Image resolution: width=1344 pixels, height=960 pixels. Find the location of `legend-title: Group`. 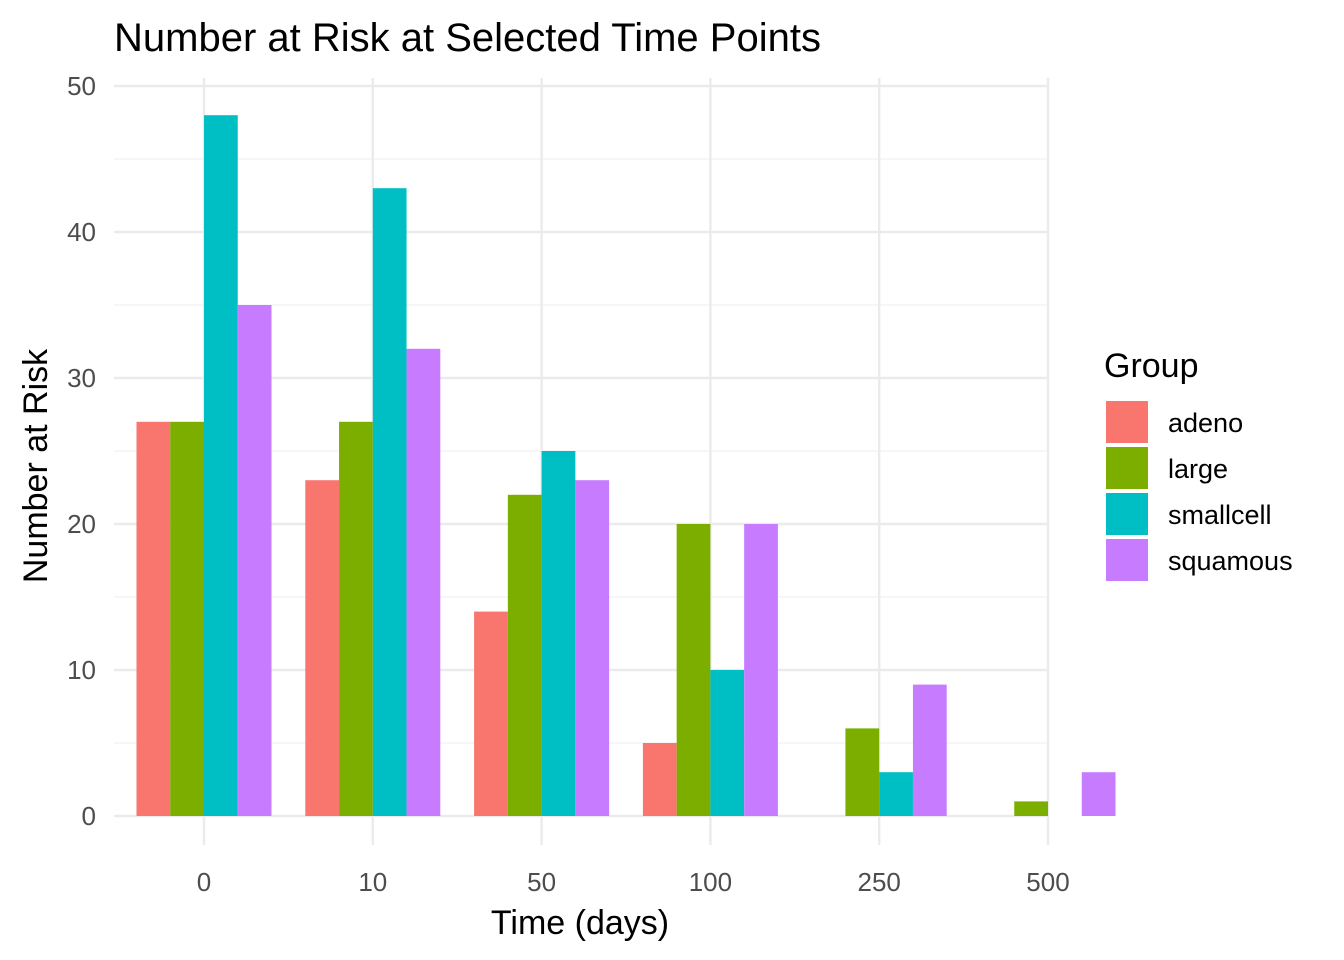

legend-title: Group is located at coordinates (1151, 366).